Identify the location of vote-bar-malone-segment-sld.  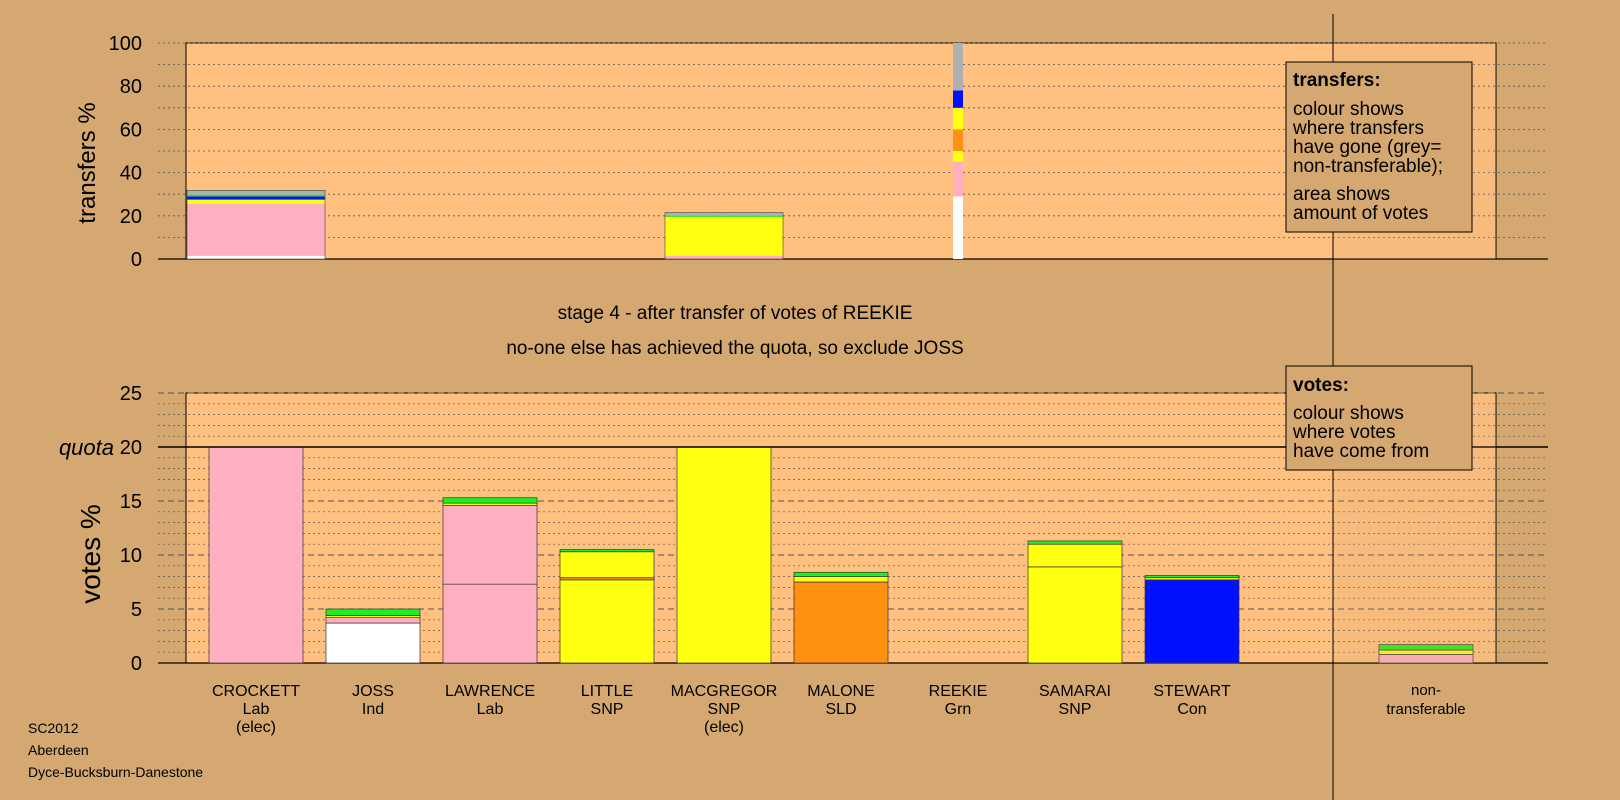
(841, 622).